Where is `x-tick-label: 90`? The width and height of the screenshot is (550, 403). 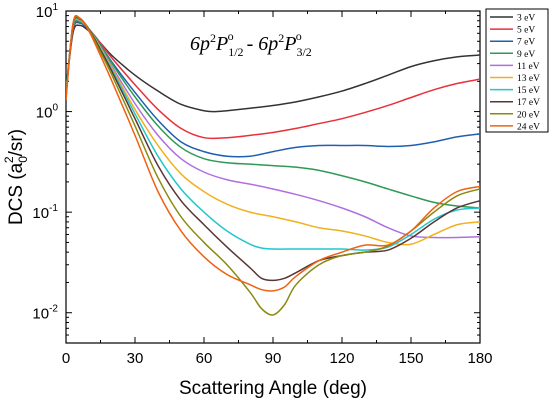 x-tick-label: 90 is located at coordinates (273, 358).